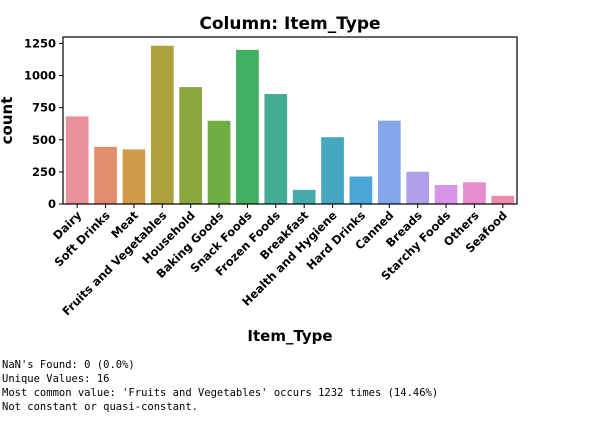 The width and height of the screenshot is (602, 435). What do you see at coordinates (361, 190) in the screenshot?
I see `bar-hard-drinks` at bounding box center [361, 190].